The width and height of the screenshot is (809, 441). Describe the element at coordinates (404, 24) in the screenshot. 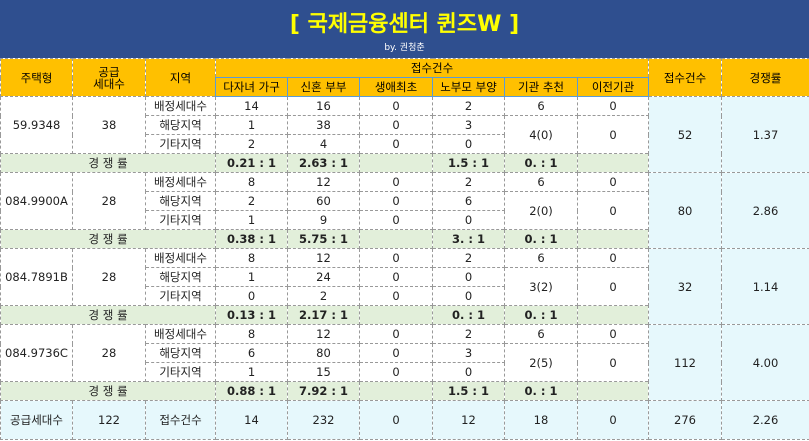

I see `title: [ 국제금융센터 퀸즈W ]` at that location.